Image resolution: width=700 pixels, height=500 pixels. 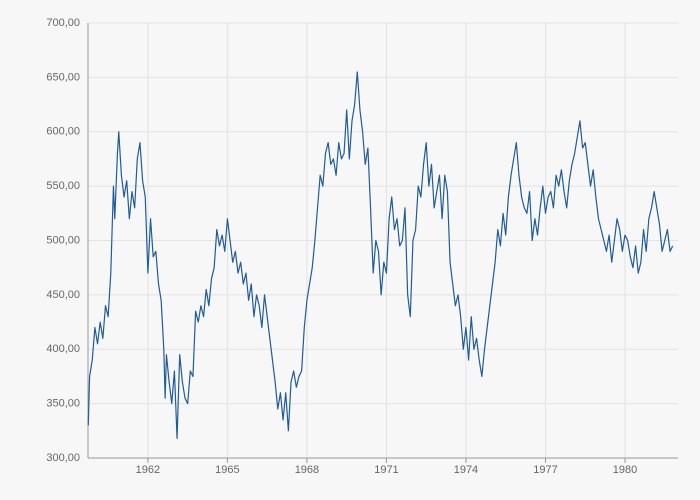 I want to click on y-tick-label: 450,00, so click(x=63, y=295).